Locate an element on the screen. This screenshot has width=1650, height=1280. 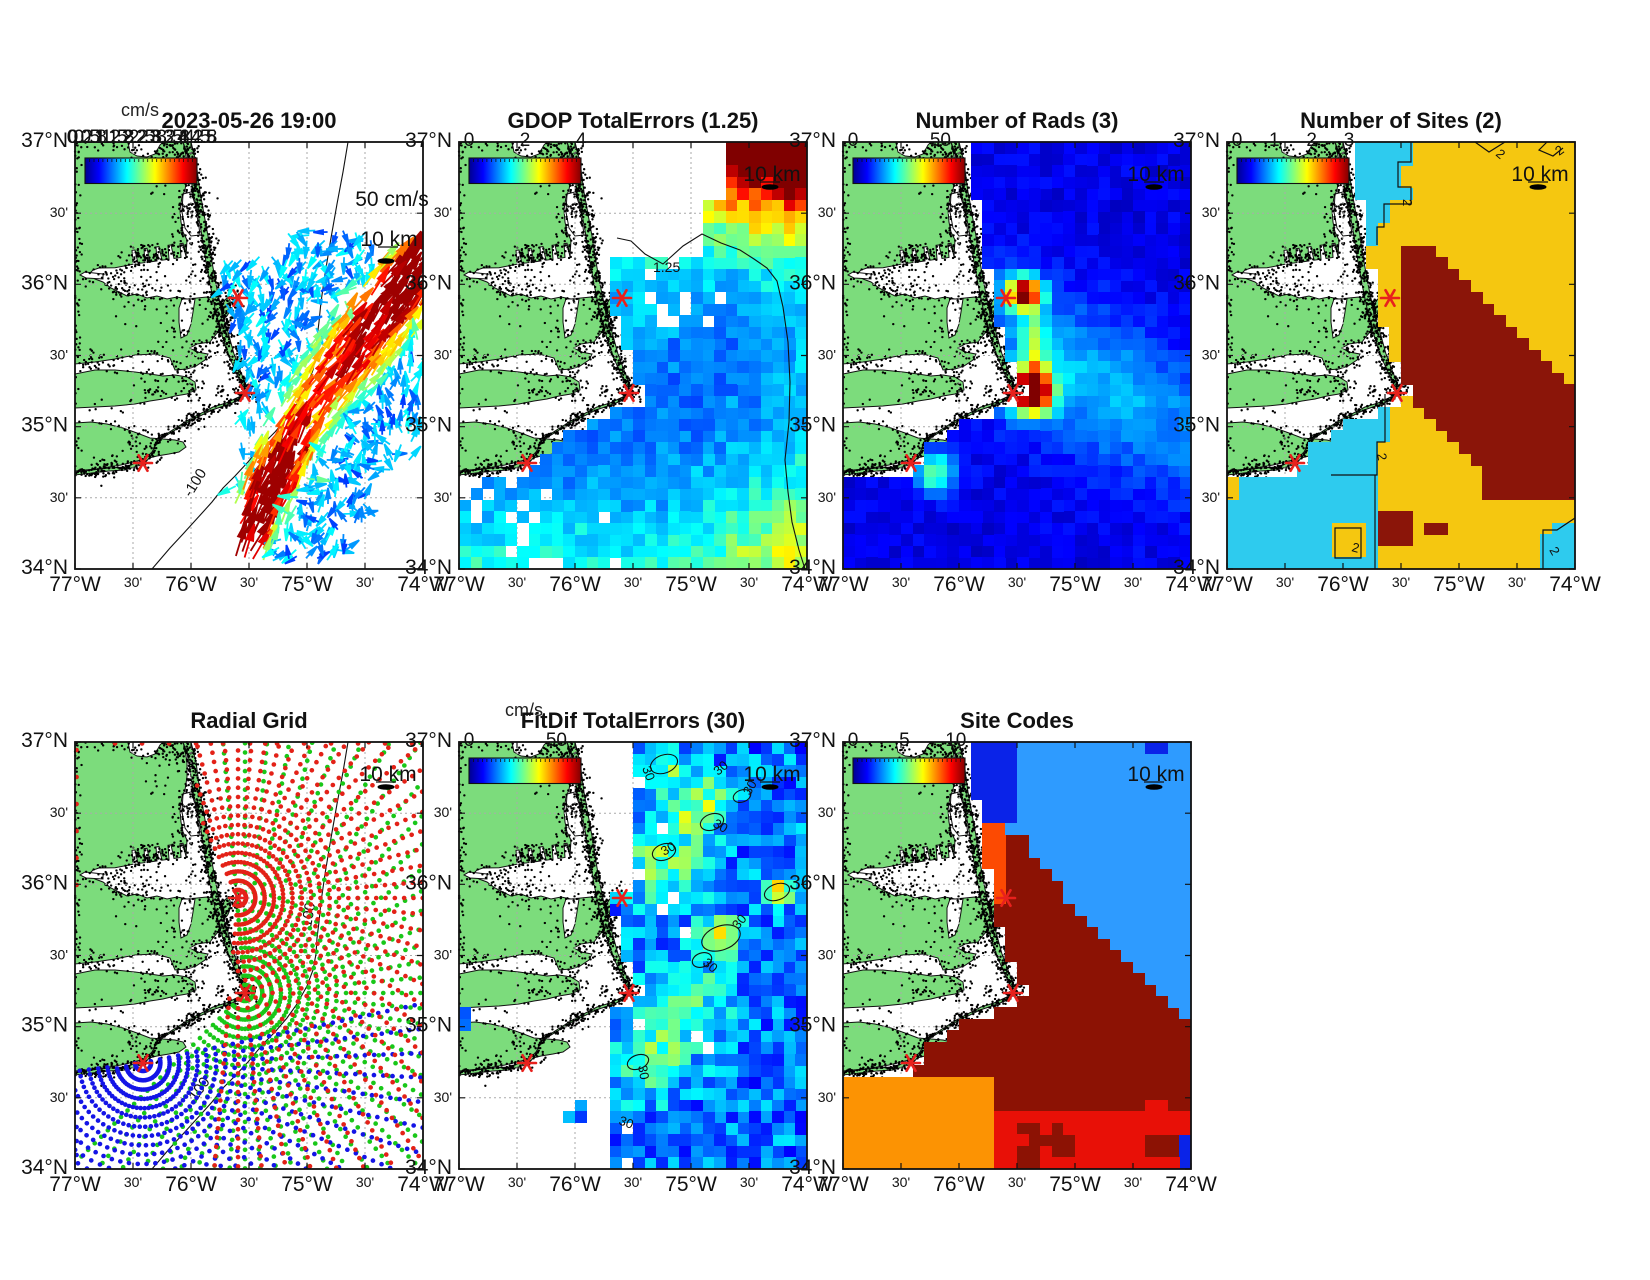
svg-text: 50 cm/s is located at coordinates (392, 199).